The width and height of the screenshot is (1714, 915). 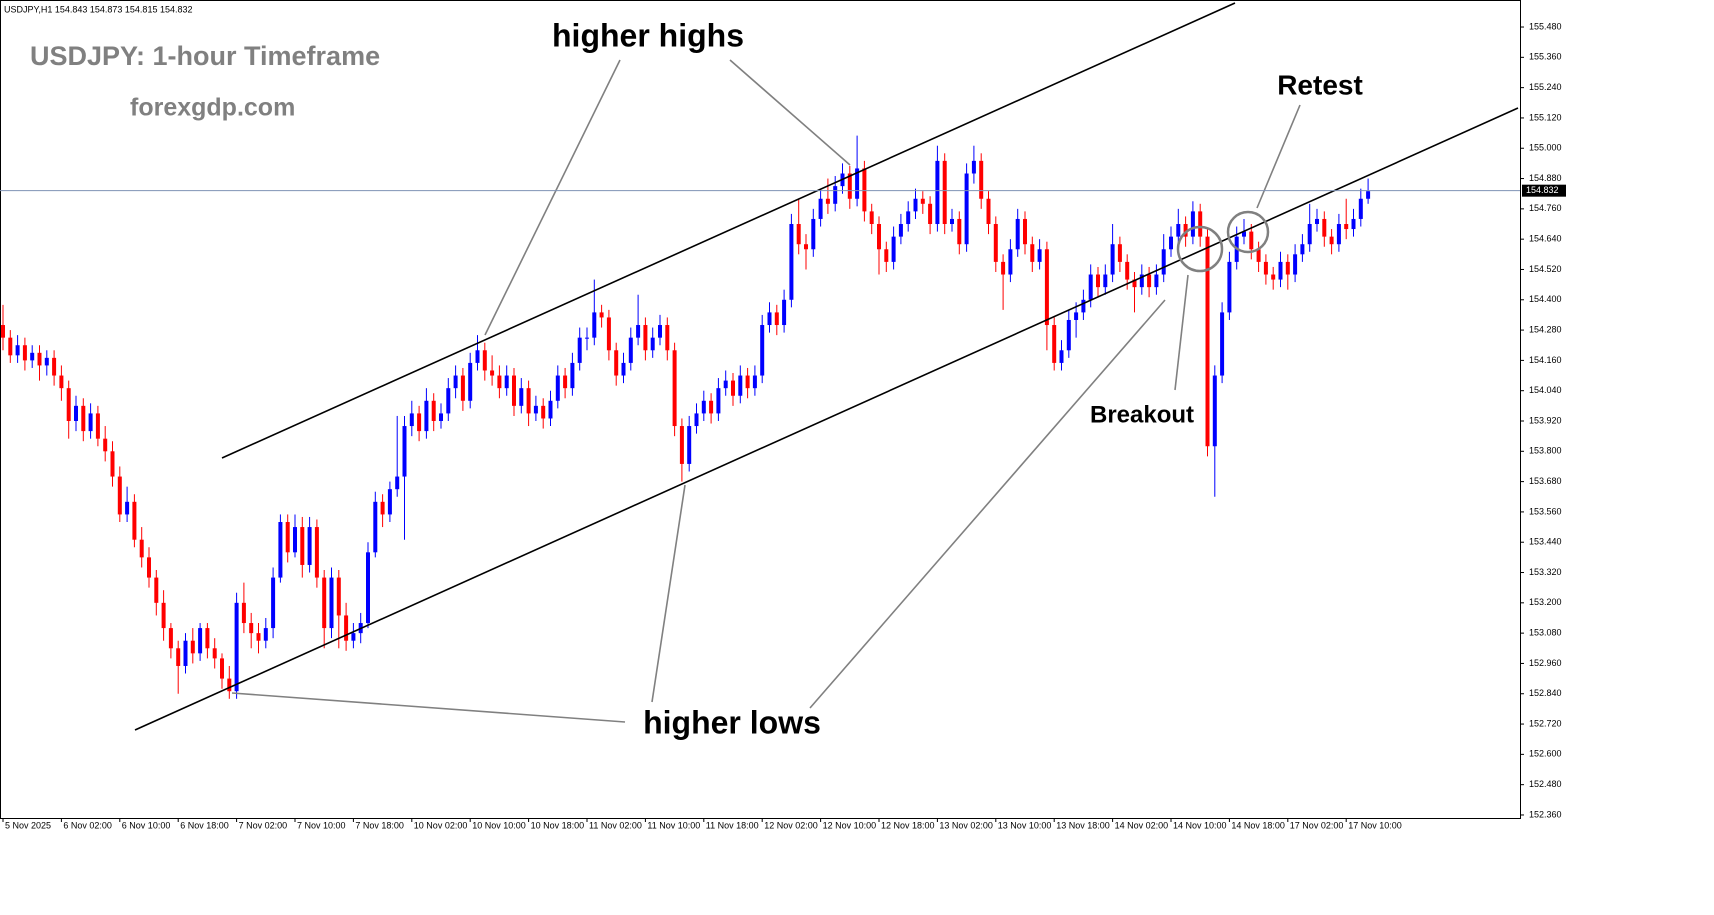 What do you see at coordinates (1025, 825) in the screenshot?
I see `x-tick-label: 13 Nov 10:00` at bounding box center [1025, 825].